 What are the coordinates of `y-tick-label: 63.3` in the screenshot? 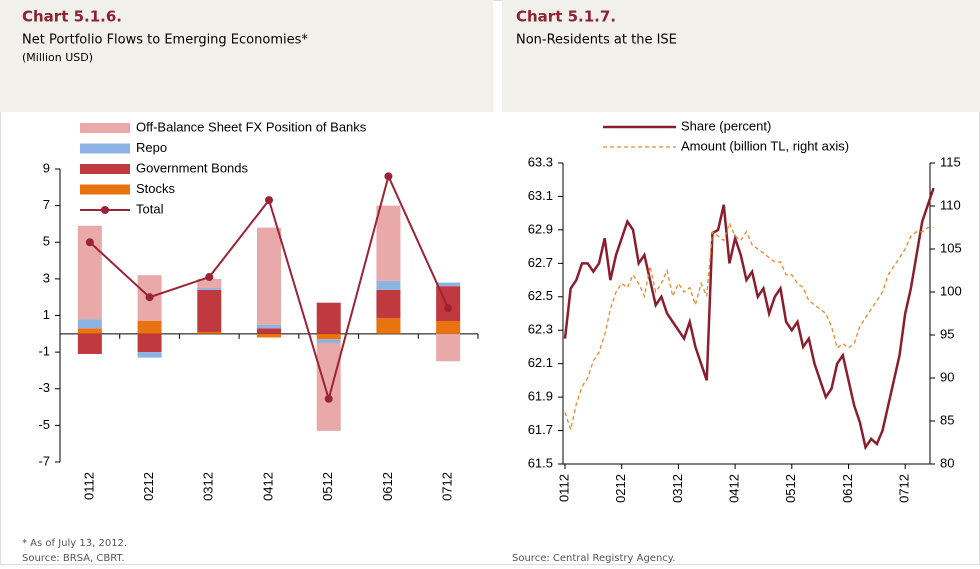 It's located at (540, 161).